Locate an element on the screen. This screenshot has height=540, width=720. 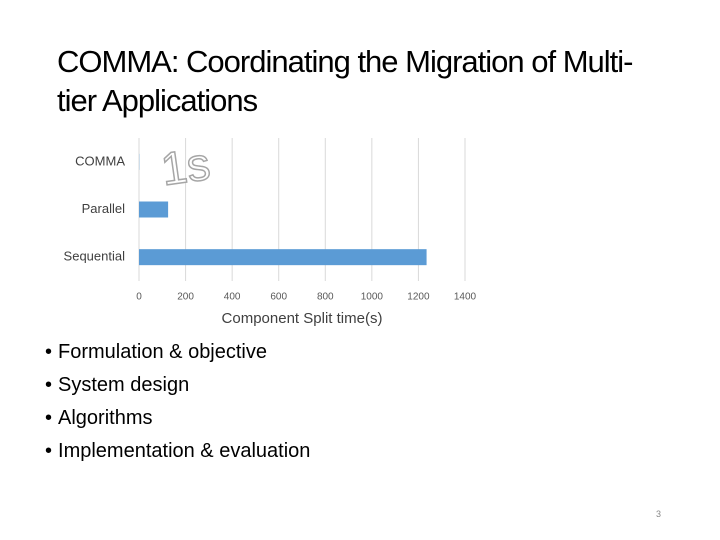
bullet: System design is located at coordinates (177, 385).